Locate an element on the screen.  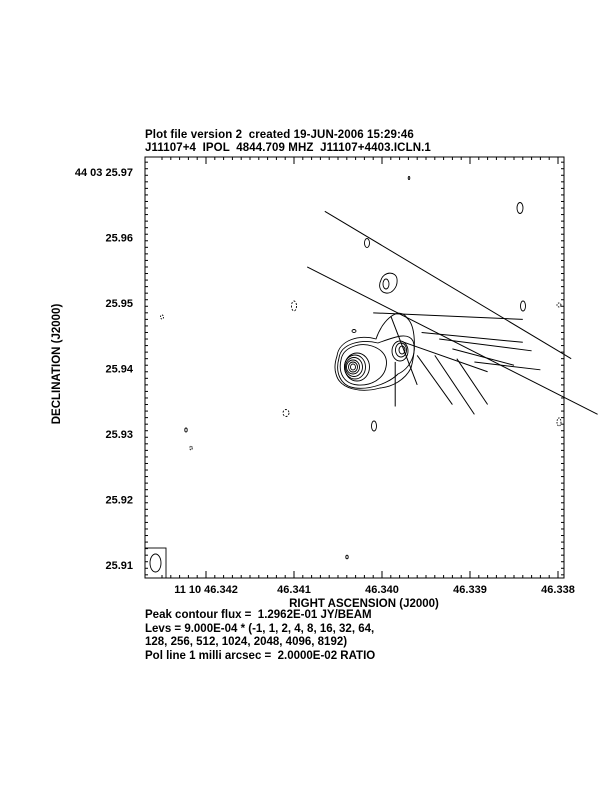
x-axis-label: RIGHT ASCENSION (J2000) is located at coordinates (364, 604).